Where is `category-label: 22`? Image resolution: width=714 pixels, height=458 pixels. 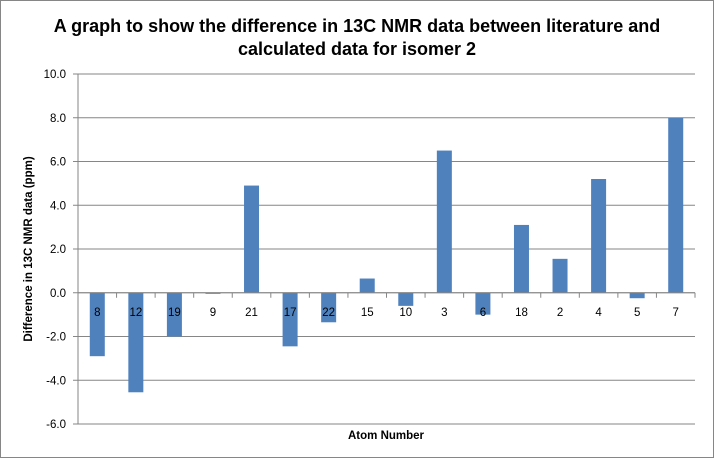 category-label: 22 is located at coordinates (328, 313).